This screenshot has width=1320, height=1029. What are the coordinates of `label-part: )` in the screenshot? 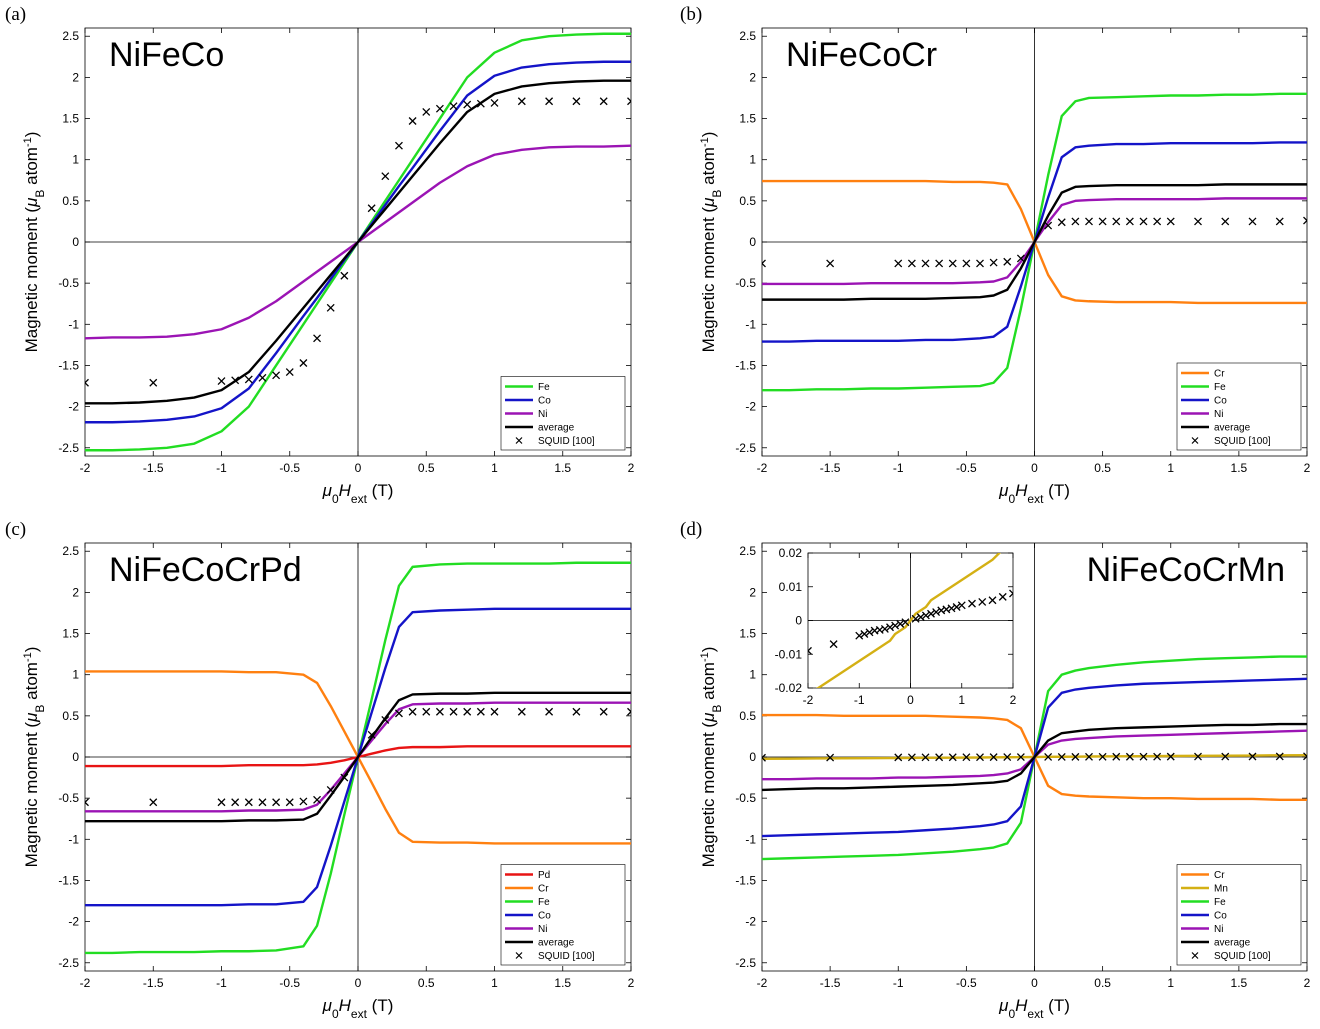 It's located at (31, 135).